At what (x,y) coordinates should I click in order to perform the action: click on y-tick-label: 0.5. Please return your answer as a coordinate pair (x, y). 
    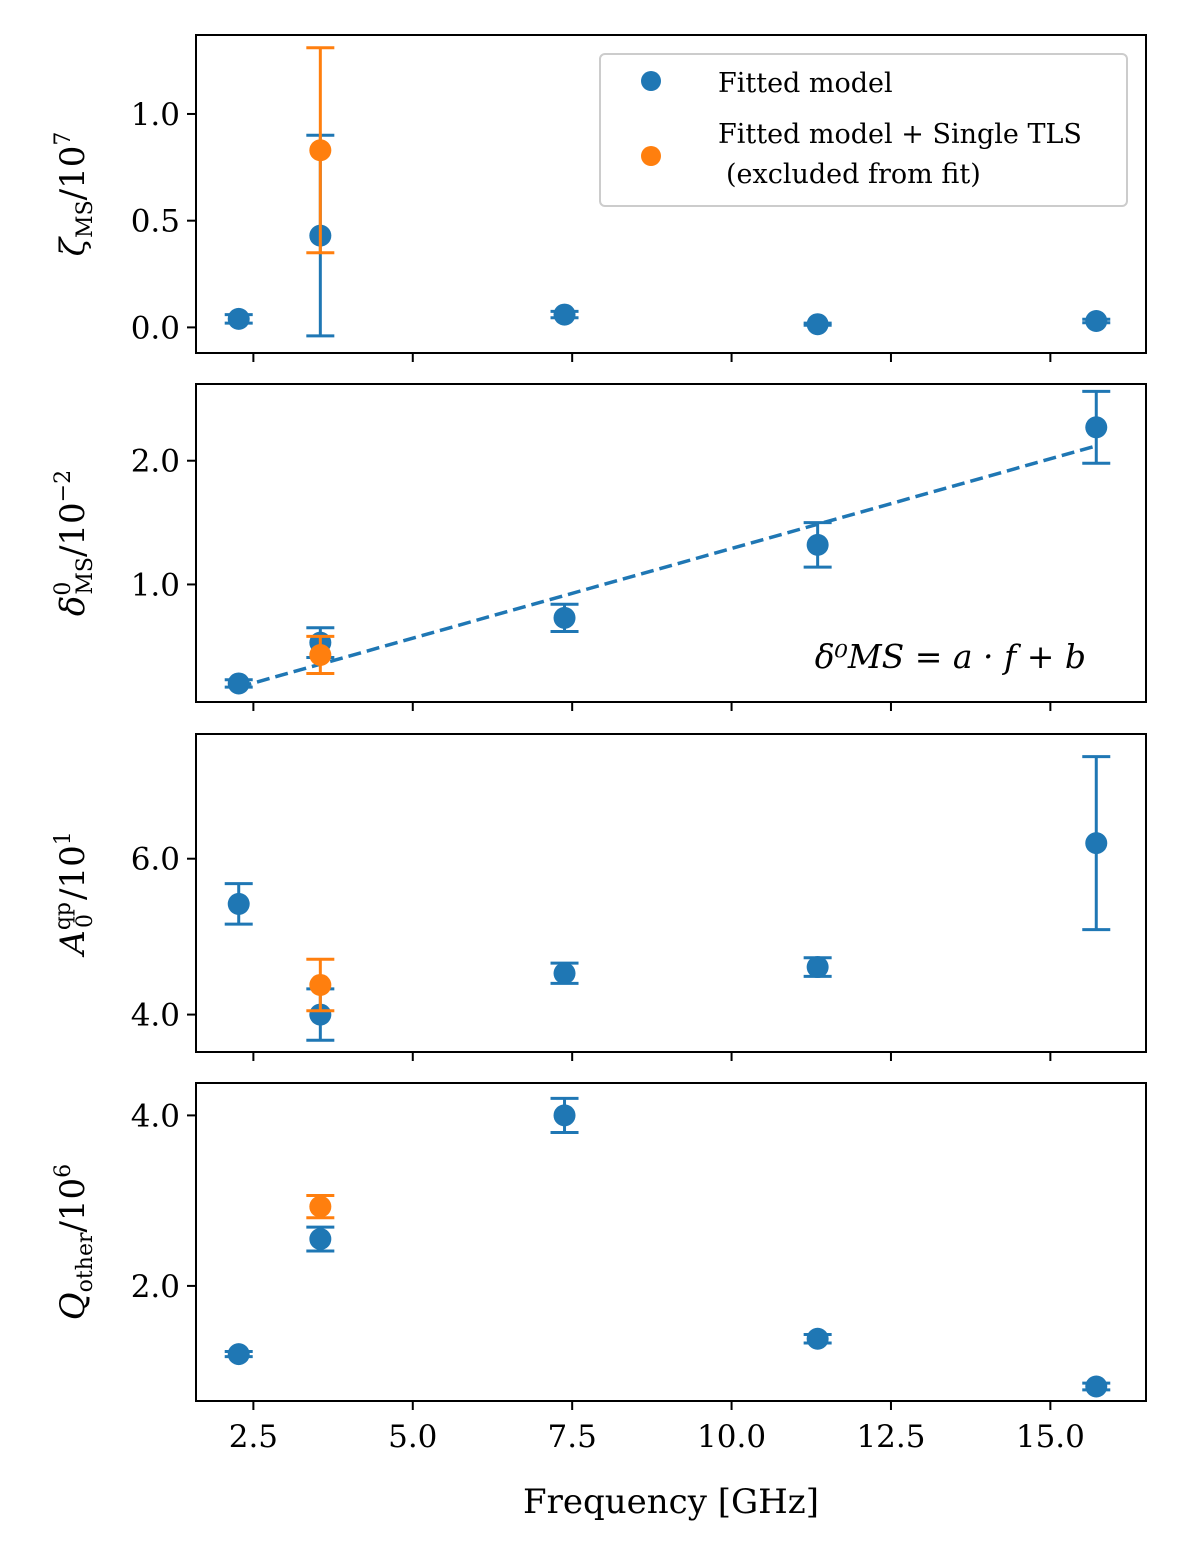
    Looking at the image, I should click on (155, 222).